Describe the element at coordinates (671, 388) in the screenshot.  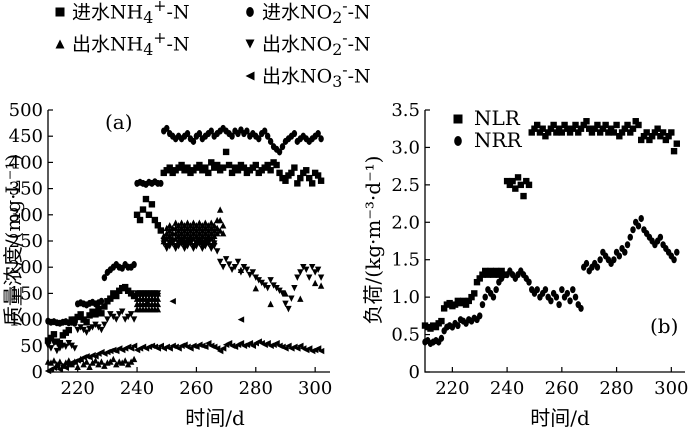
I see `panel-b-x-tick-label: 300` at that location.